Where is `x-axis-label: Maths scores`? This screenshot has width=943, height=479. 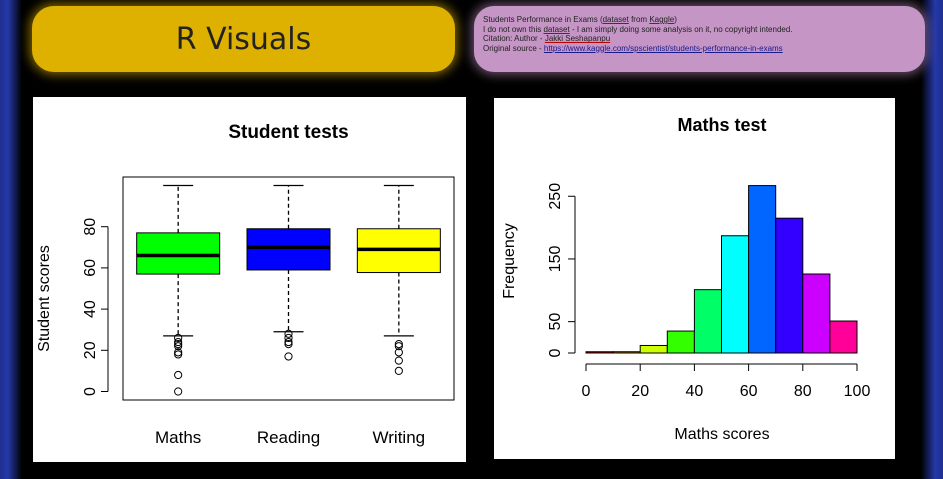
x-axis-label: Maths scores is located at coordinates (721, 434).